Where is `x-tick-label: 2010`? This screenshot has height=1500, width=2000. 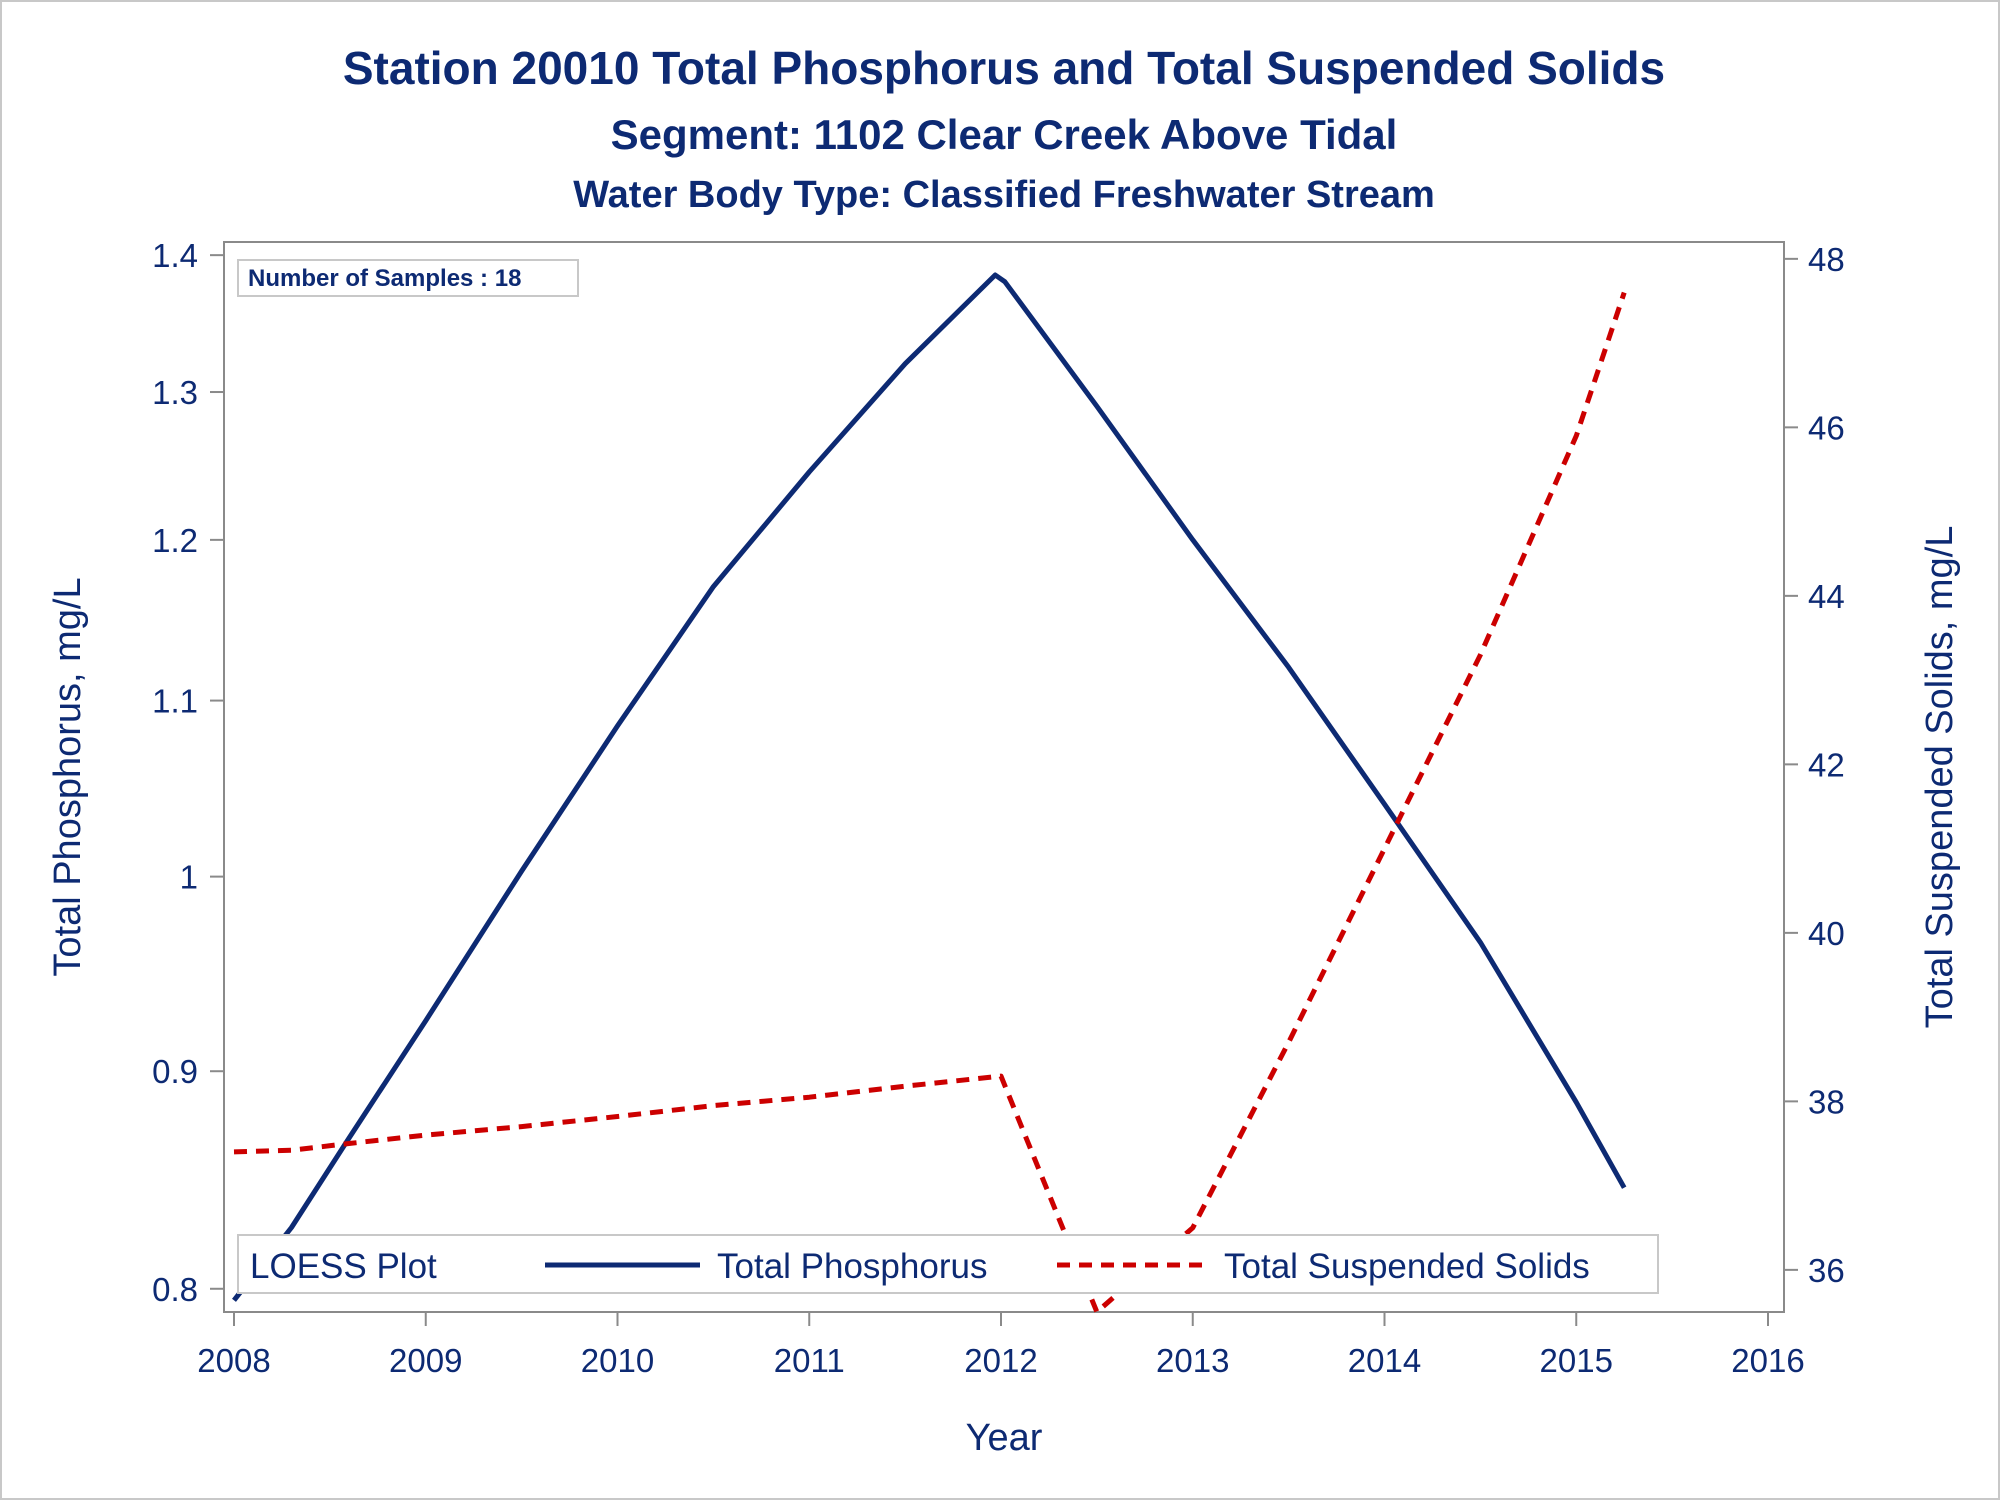 x-tick-label: 2010 is located at coordinates (617, 1360).